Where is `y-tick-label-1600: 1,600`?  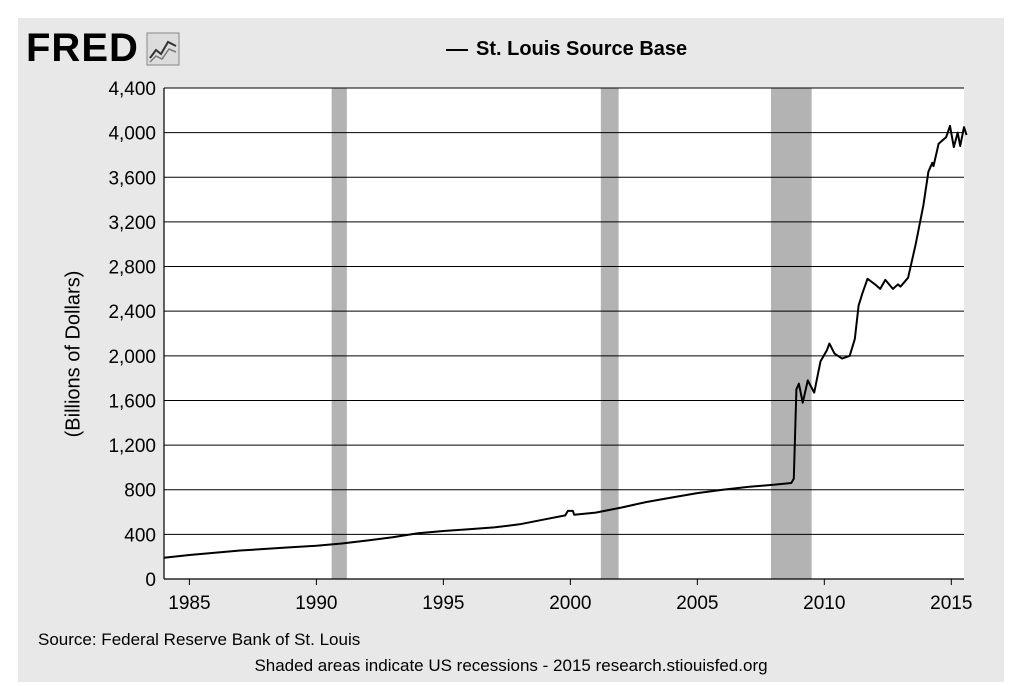 y-tick-label-1600: 1,600 is located at coordinates (132, 401).